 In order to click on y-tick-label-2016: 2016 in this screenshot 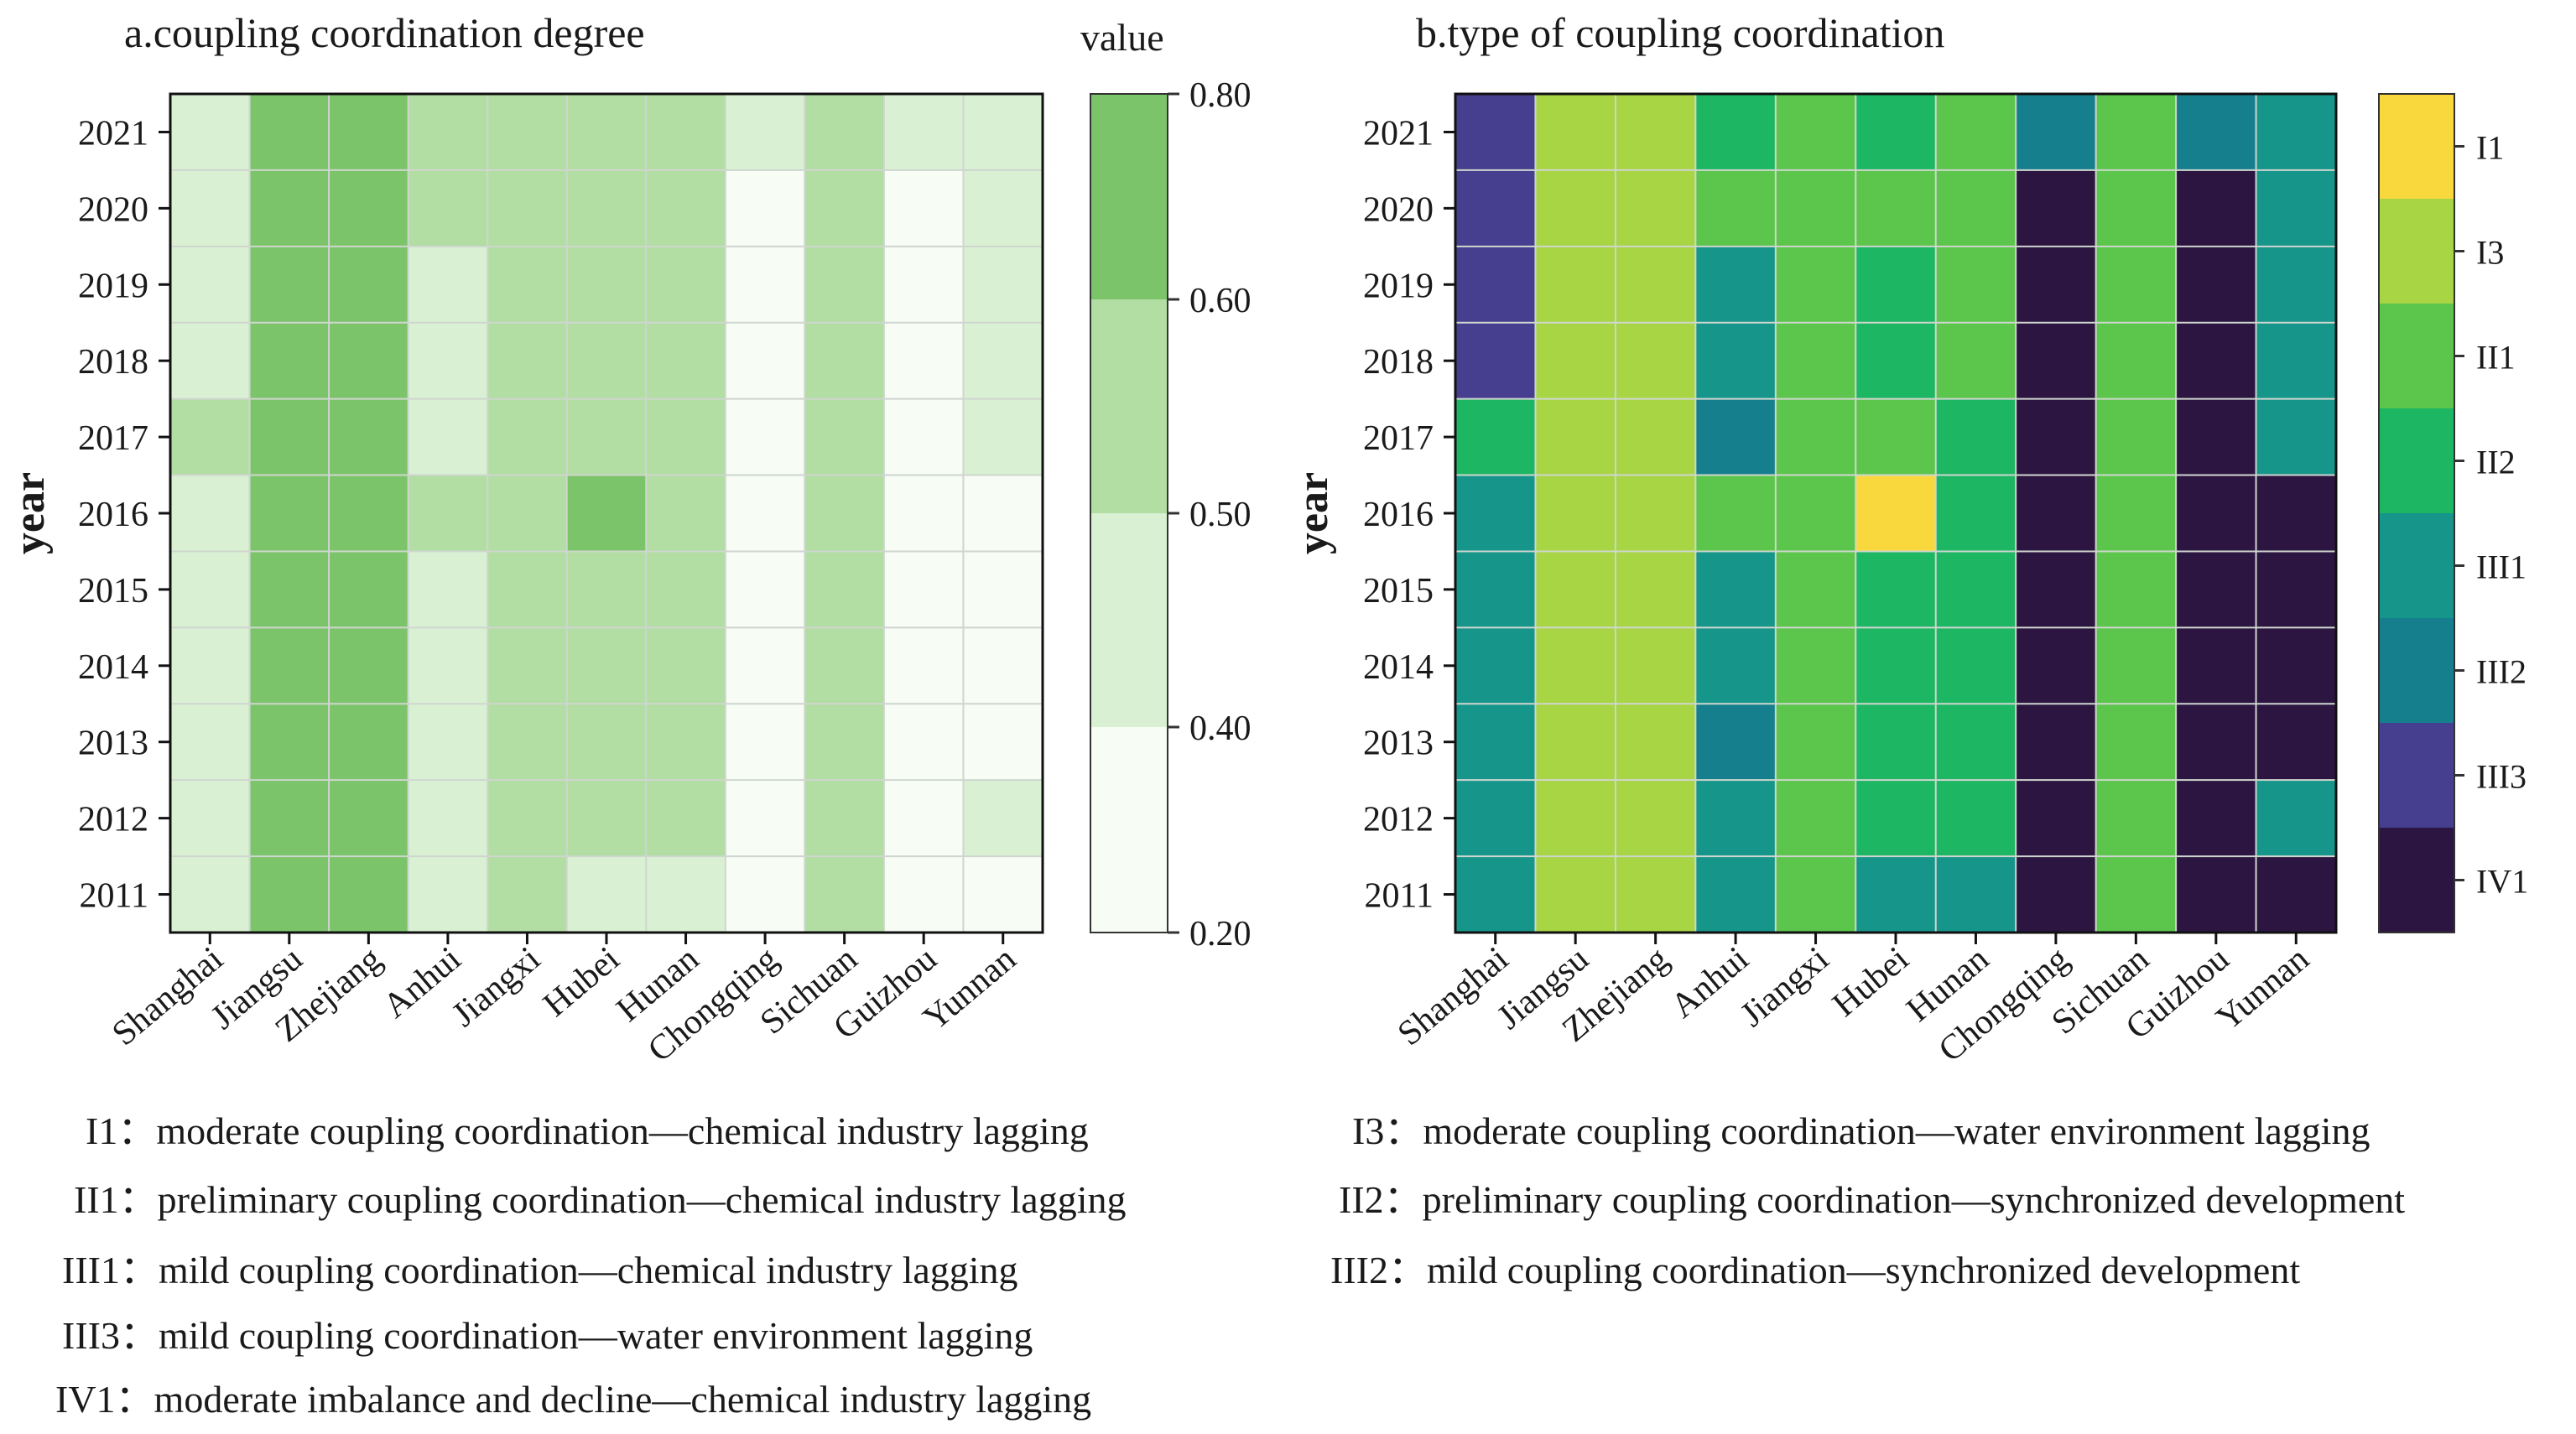, I will do `click(1398, 515)`.